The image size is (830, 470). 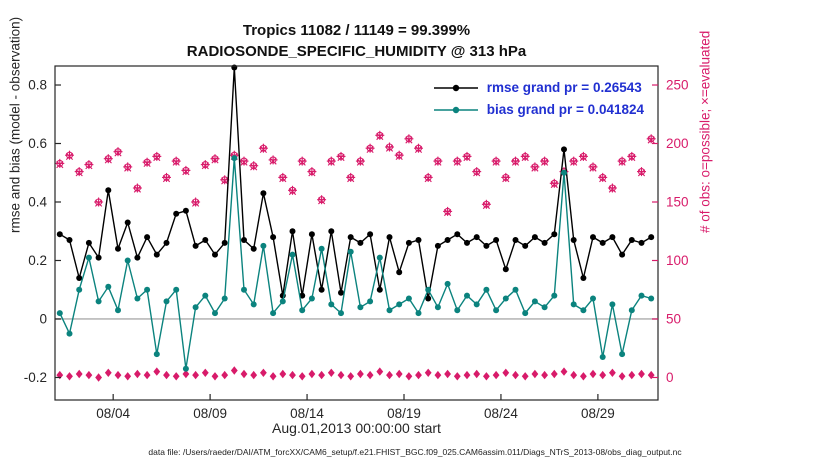 I want to click on chart-title: Tropics 11082 / 11149 = 99.399%, so click(x=356, y=30).